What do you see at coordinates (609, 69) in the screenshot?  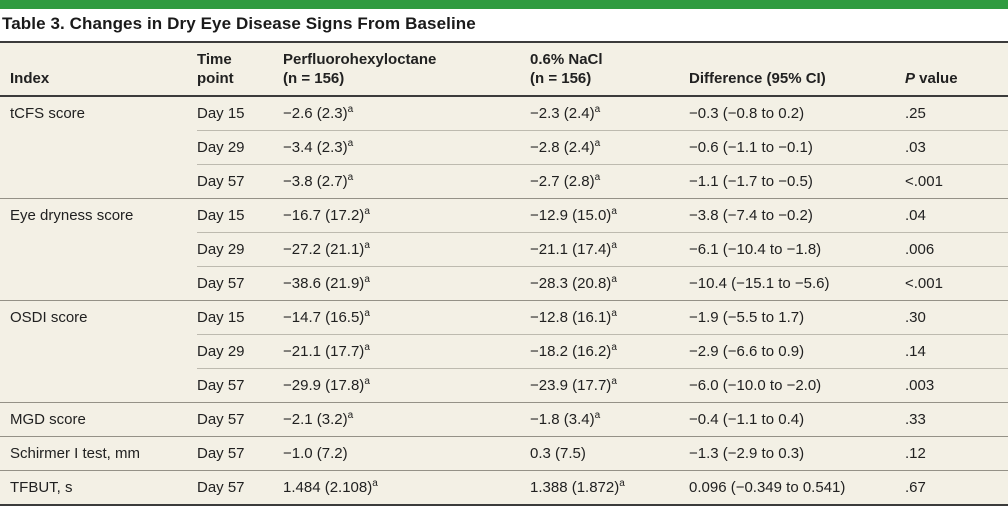 I see `column-header-nacl: 0.6% NaCl (n = 156)` at bounding box center [609, 69].